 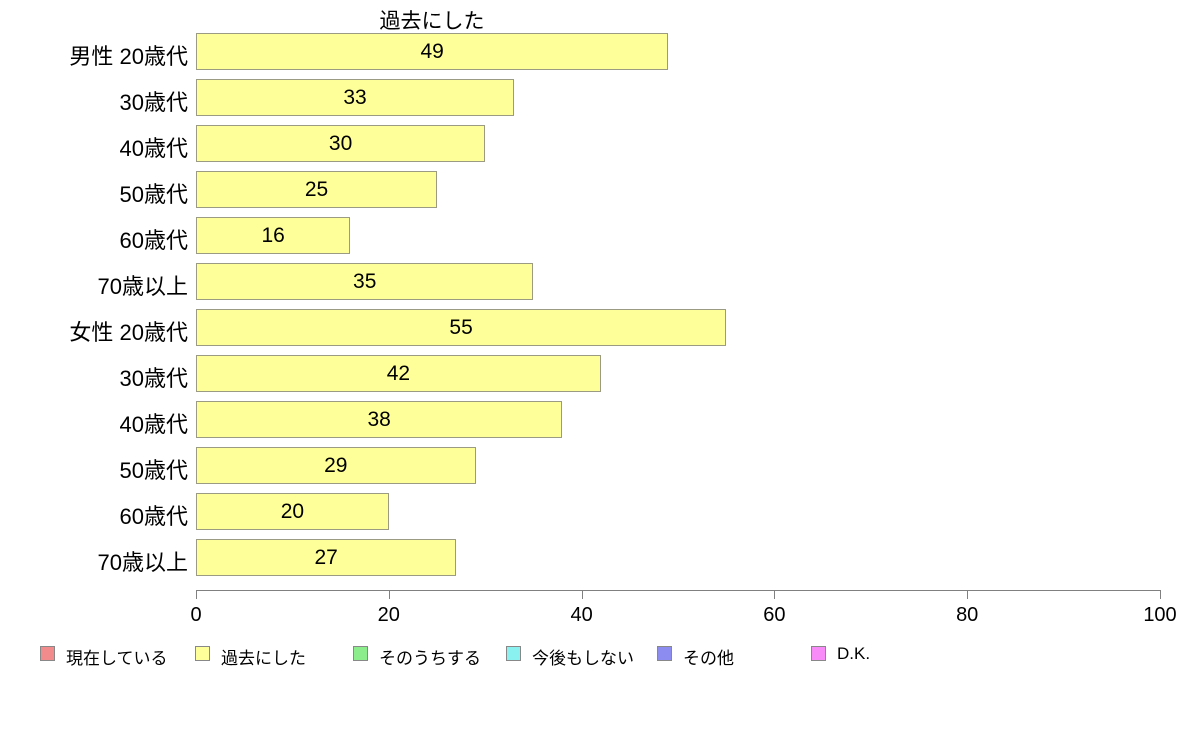 What do you see at coordinates (581, 615) in the screenshot?
I see `x-axis-tick-label: 40` at bounding box center [581, 615].